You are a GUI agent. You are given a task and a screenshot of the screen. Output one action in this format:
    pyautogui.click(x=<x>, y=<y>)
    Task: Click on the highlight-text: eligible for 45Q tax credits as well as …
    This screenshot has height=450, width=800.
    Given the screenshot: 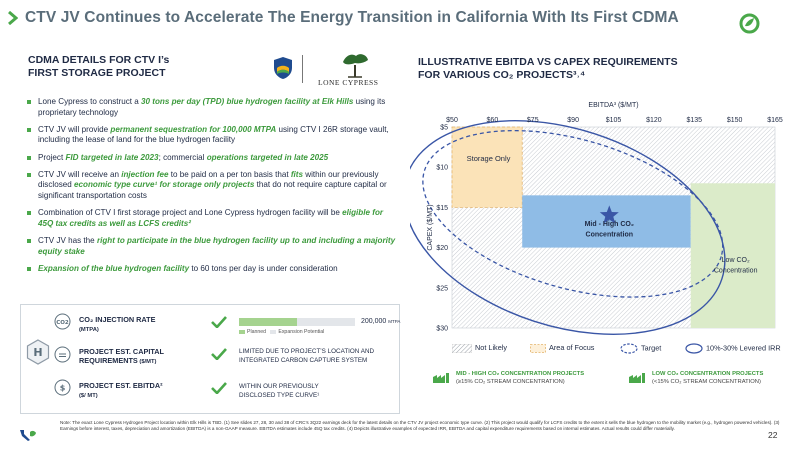 What is the action you would take?
    pyautogui.click(x=211, y=218)
    